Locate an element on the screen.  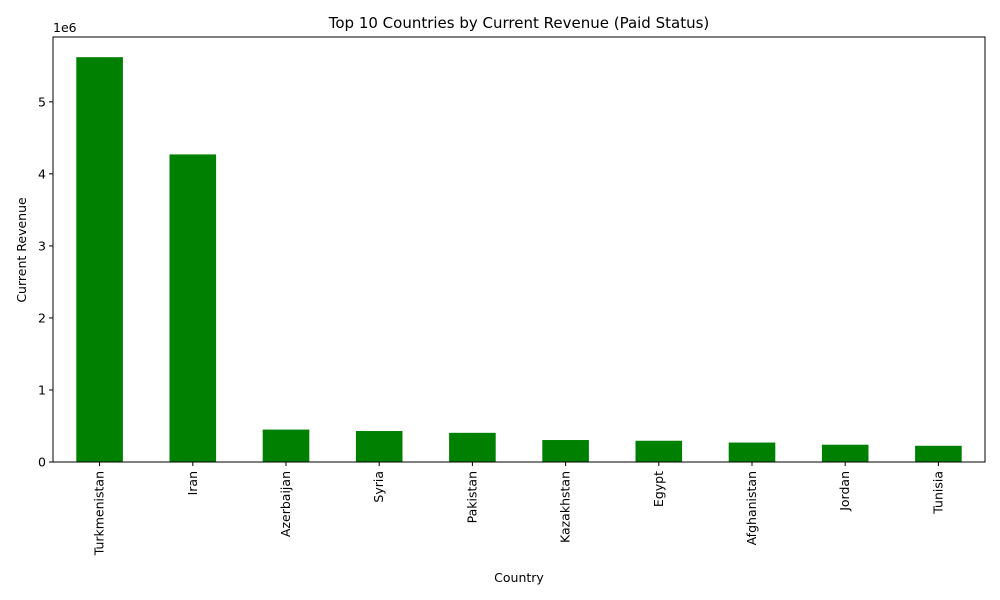
y-tick-label: 5 is located at coordinates (42, 101).